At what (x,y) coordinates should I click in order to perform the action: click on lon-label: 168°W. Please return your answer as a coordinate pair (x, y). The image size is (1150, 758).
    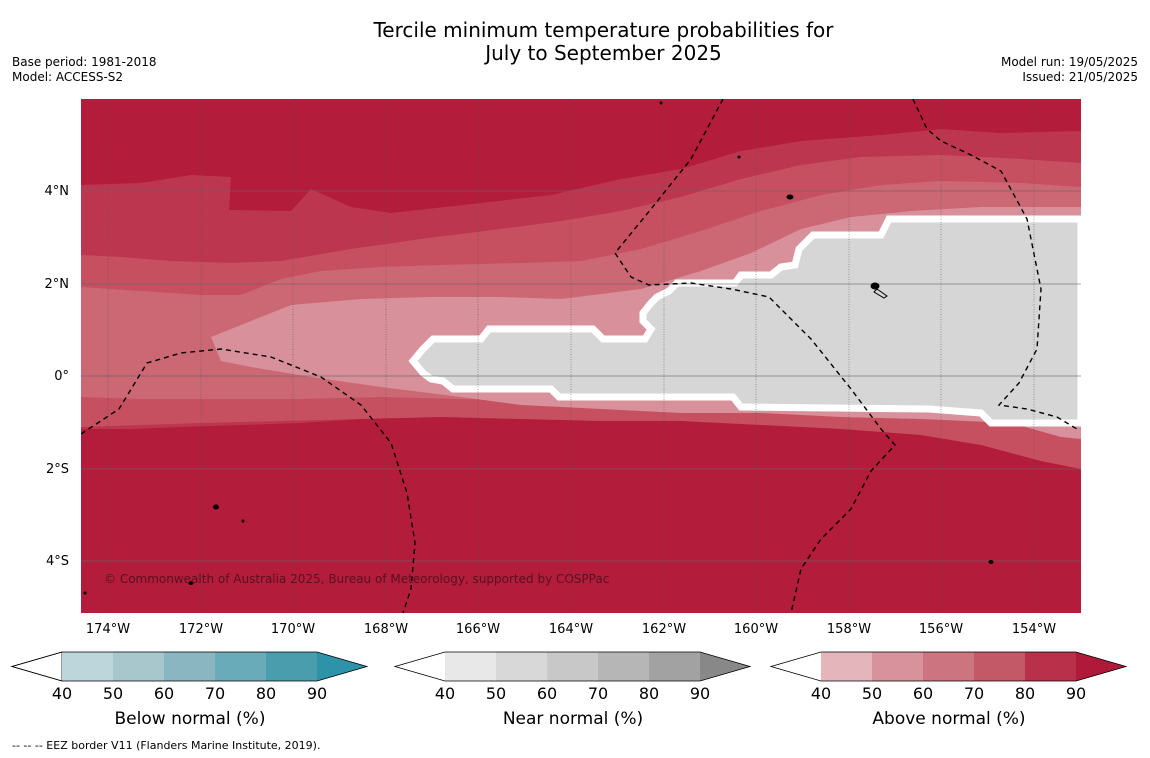
    Looking at the image, I should click on (386, 629).